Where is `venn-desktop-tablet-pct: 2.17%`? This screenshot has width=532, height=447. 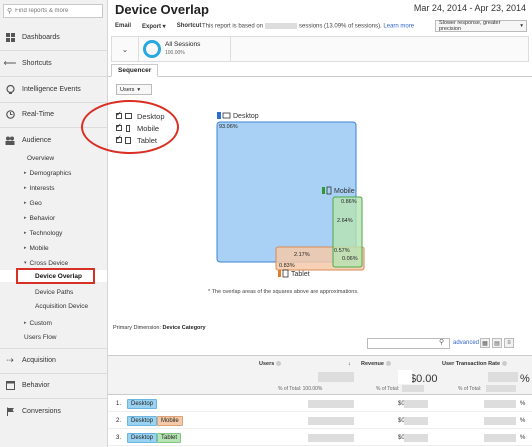 venn-desktop-tablet-pct: 2.17% is located at coordinates (302, 255).